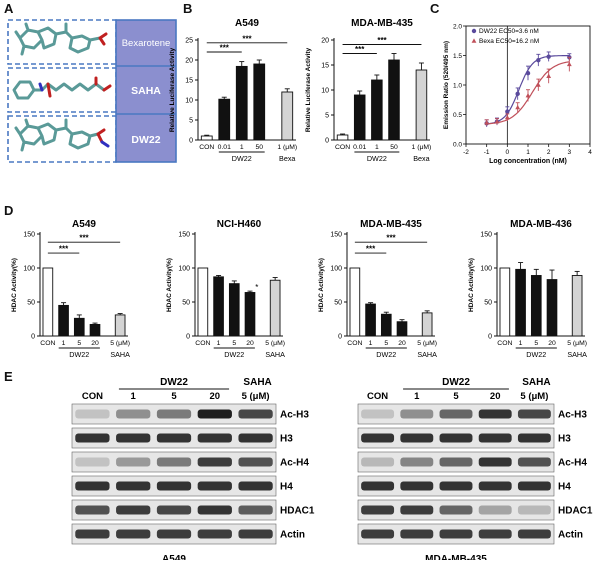  Describe the element at coordinates (287, 147) in the screenshot. I see `x-tick-label: 1 (μM)` at that location.